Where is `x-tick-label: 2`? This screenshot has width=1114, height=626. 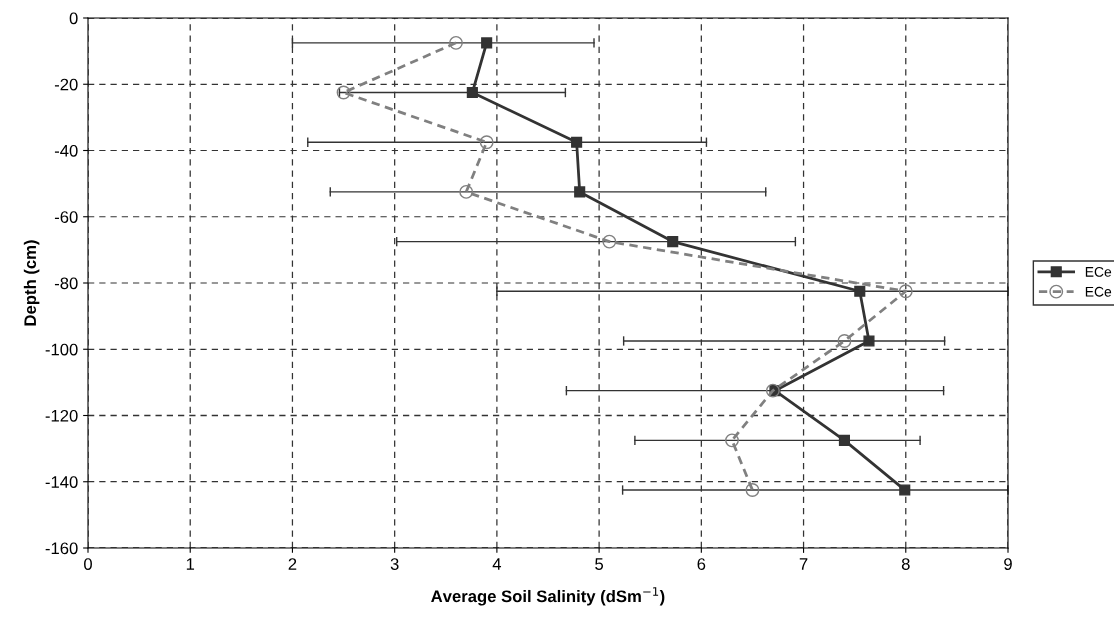
x-tick-label: 2 is located at coordinates (292, 564).